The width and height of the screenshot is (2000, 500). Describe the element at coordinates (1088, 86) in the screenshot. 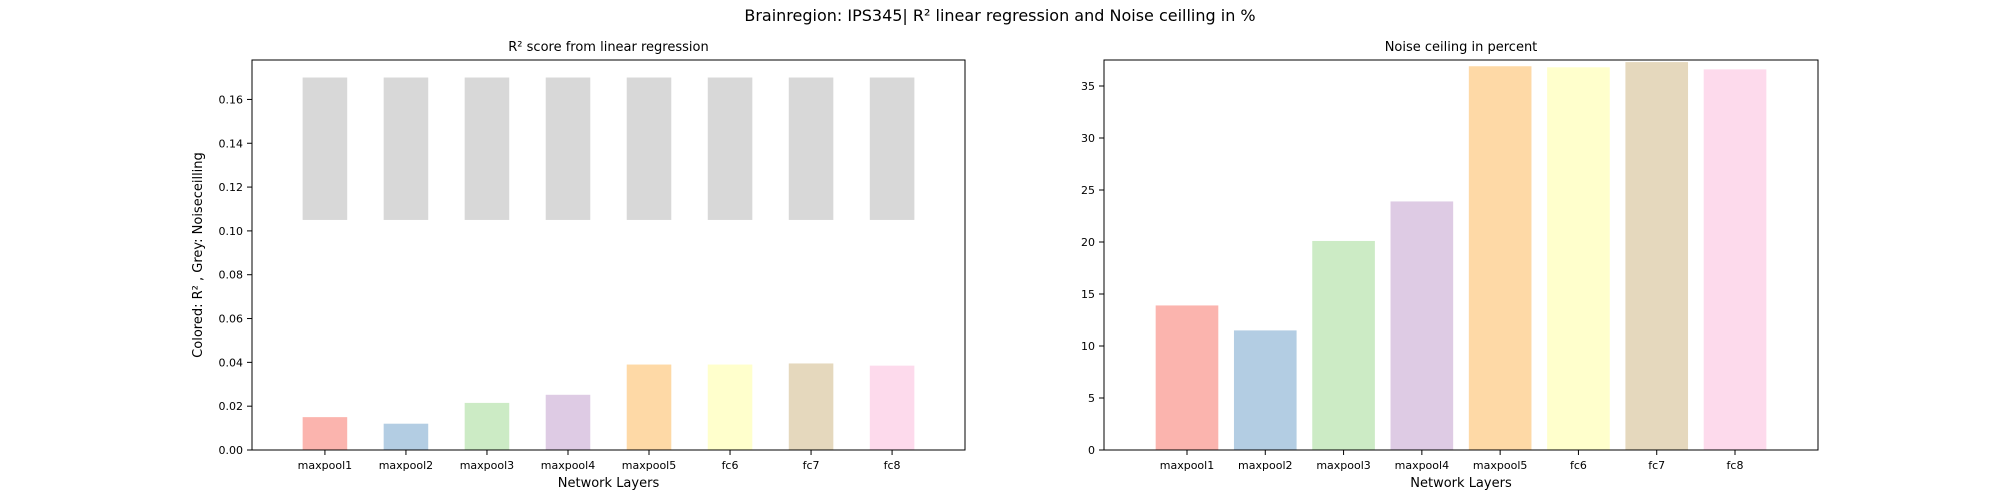

I see `y-tick-label: 35` at that location.